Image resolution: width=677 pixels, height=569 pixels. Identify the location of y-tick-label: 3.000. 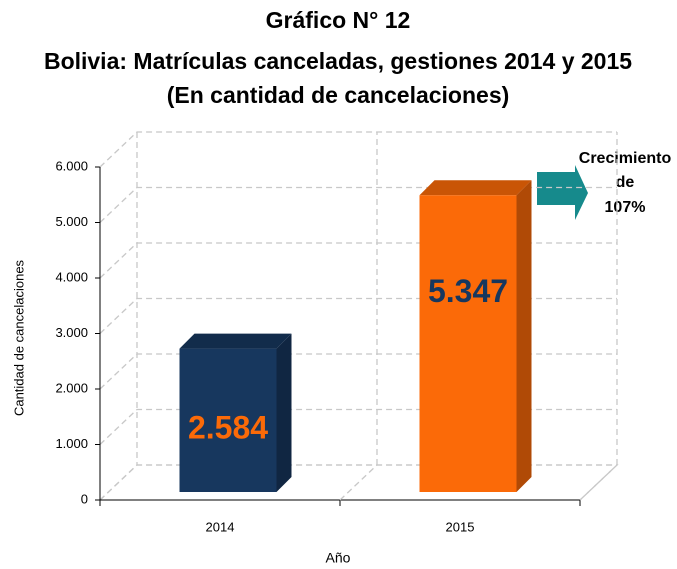
(71, 332).